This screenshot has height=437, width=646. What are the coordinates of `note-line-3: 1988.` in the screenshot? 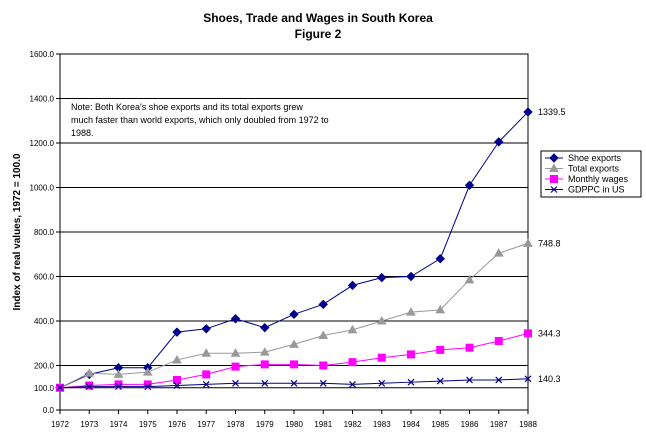 It's located at (82, 133).